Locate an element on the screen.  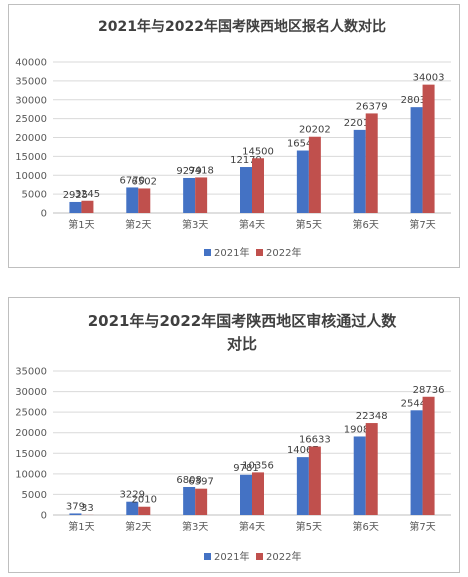
data-label: 16633 is located at coordinates (315, 440).